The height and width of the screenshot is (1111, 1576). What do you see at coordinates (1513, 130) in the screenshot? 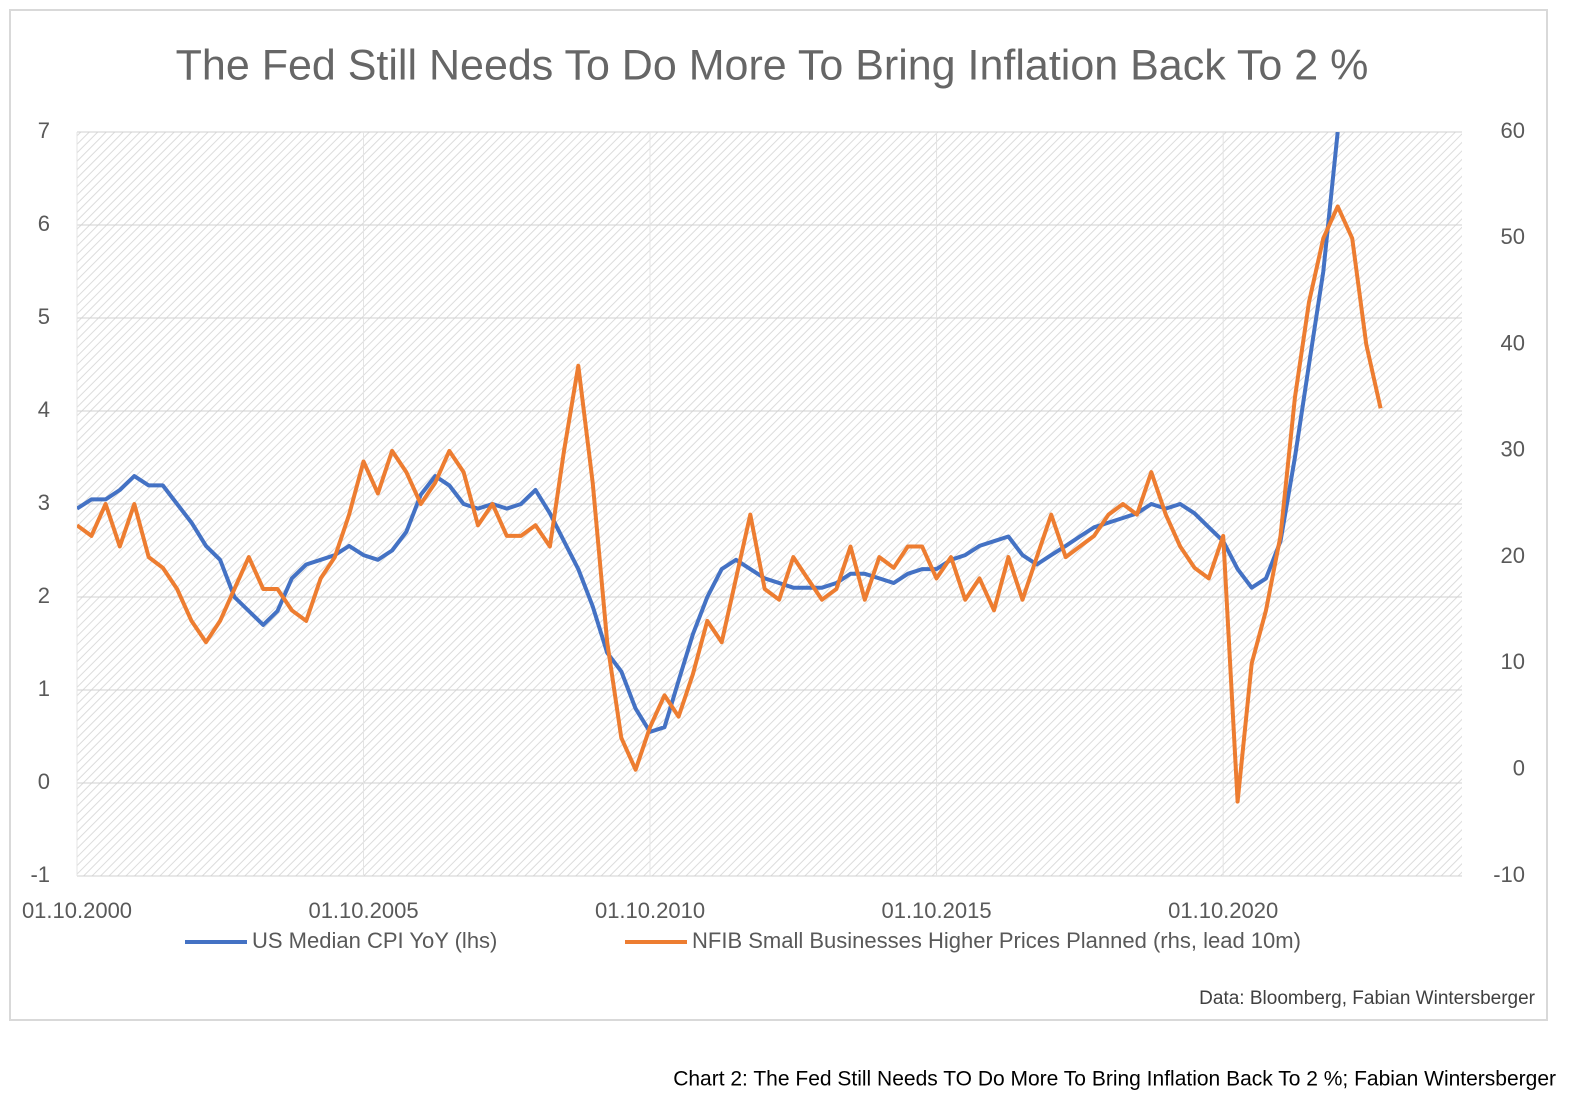
I see `y2-tick-label: 60` at bounding box center [1513, 130].